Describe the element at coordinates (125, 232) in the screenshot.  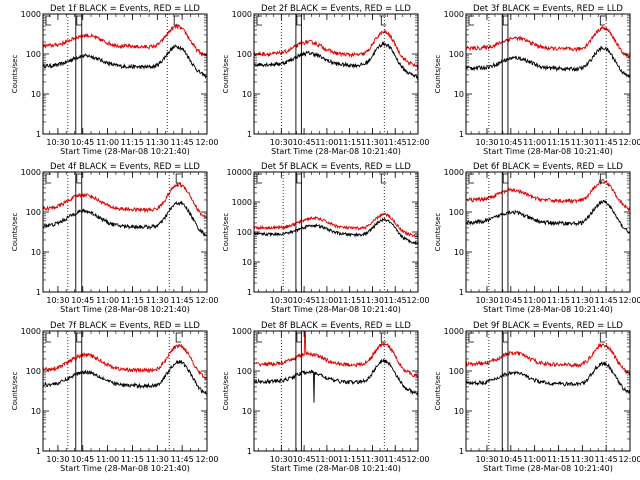
I see `det4-plot-frame` at that location.